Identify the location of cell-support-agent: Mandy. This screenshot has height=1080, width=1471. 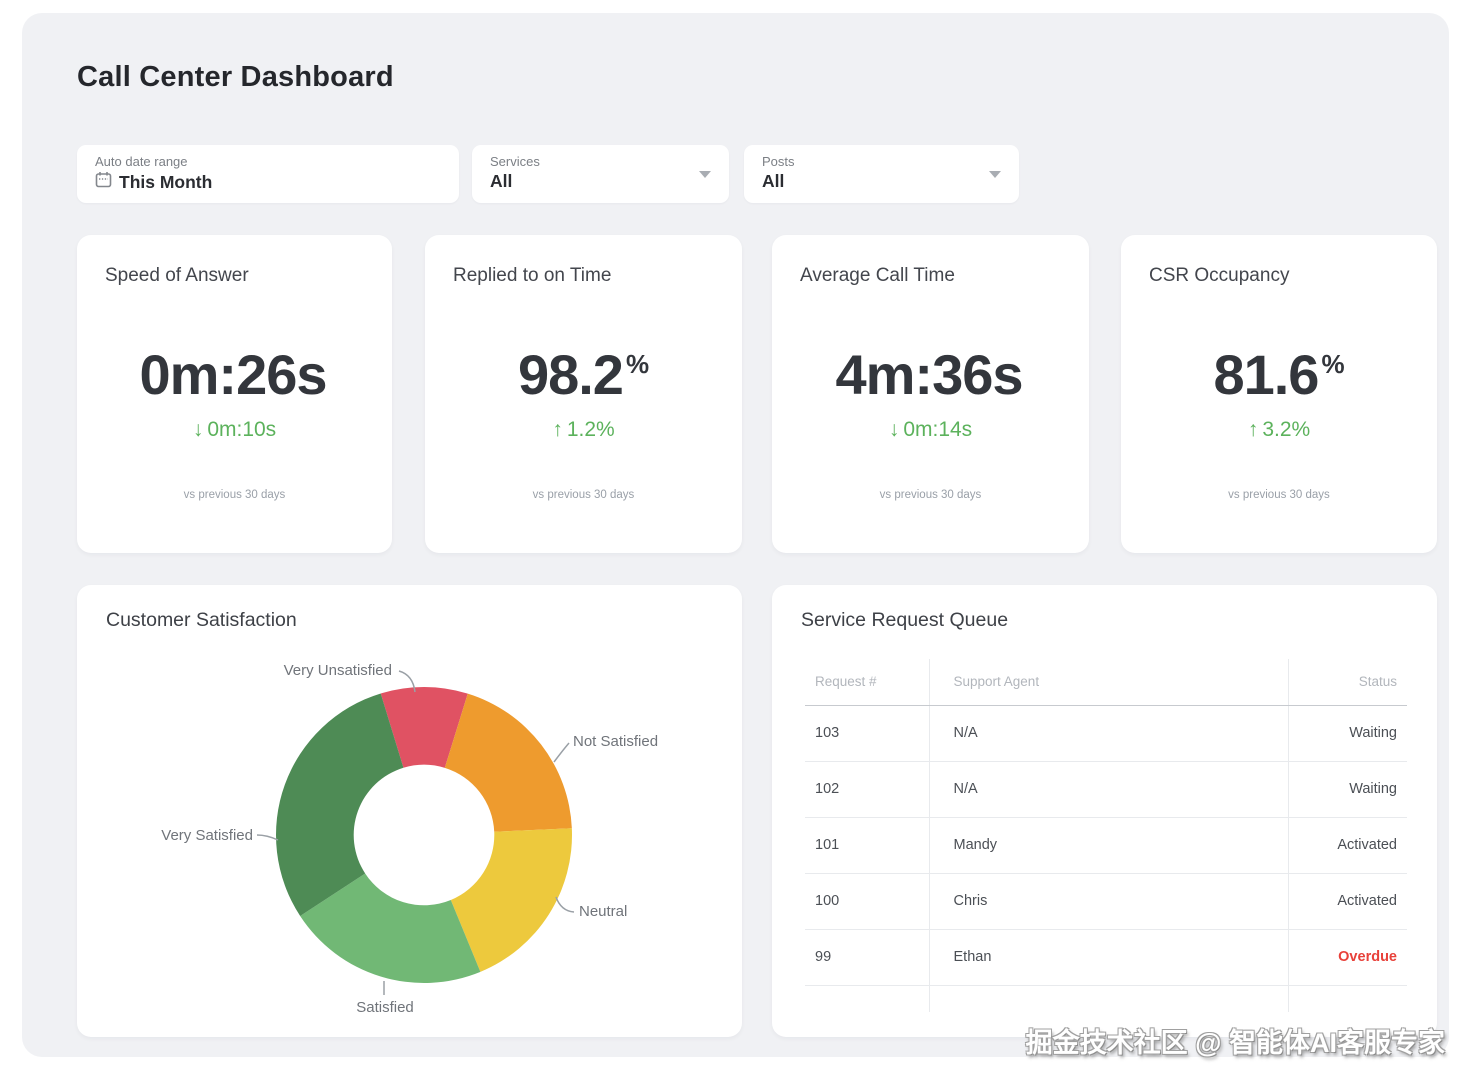
(1109, 845).